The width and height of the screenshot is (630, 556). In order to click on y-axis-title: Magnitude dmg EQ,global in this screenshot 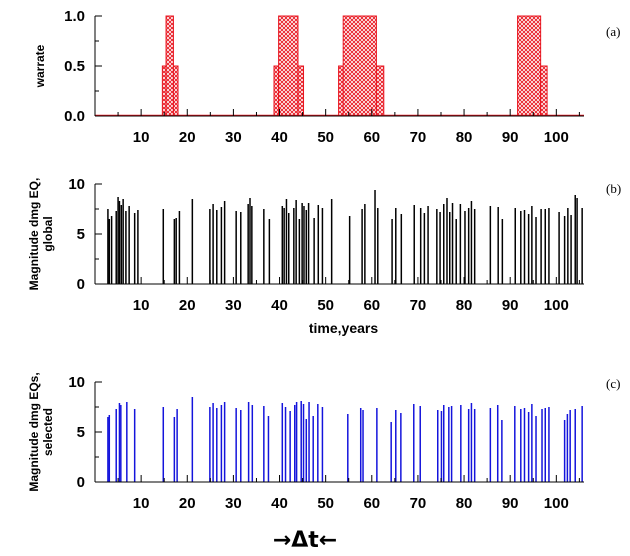, I will do `click(41, 234)`.